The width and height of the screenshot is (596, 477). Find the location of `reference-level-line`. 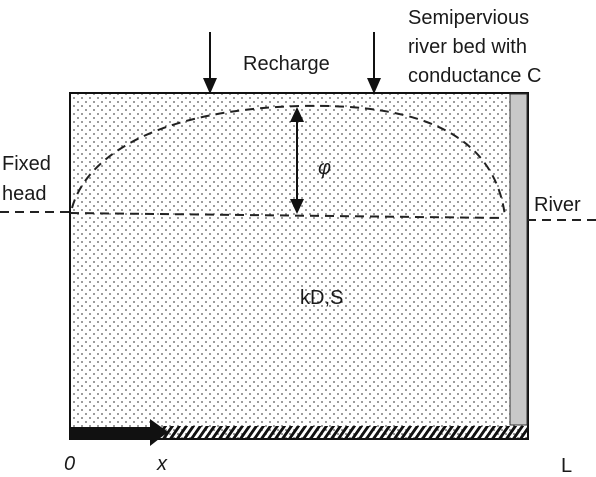

reference-level-line is located at coordinates (287, 215).